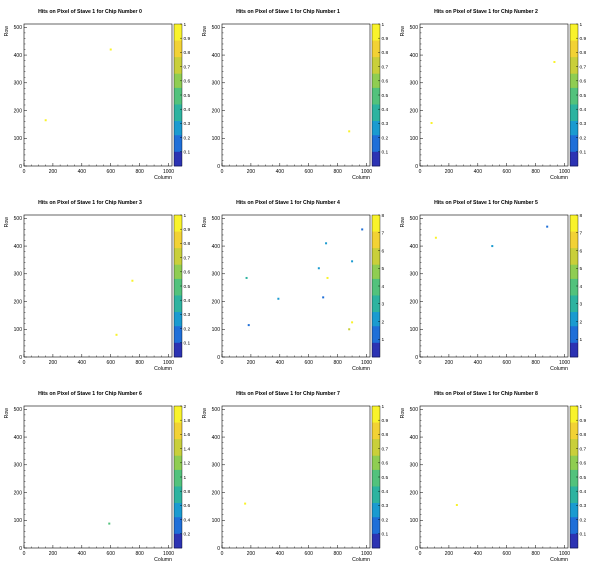 This screenshot has width=596, height=577. Describe the element at coordinates (416, 167) in the screenshot. I see `y-tick-label: 0` at that location.